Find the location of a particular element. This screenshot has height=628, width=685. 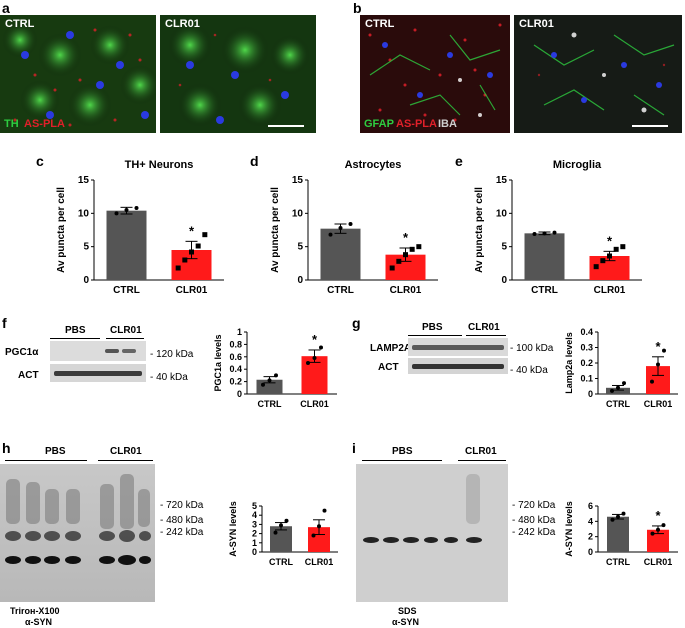

blot-h-group-line-pbs is located at coordinates (46, 460).